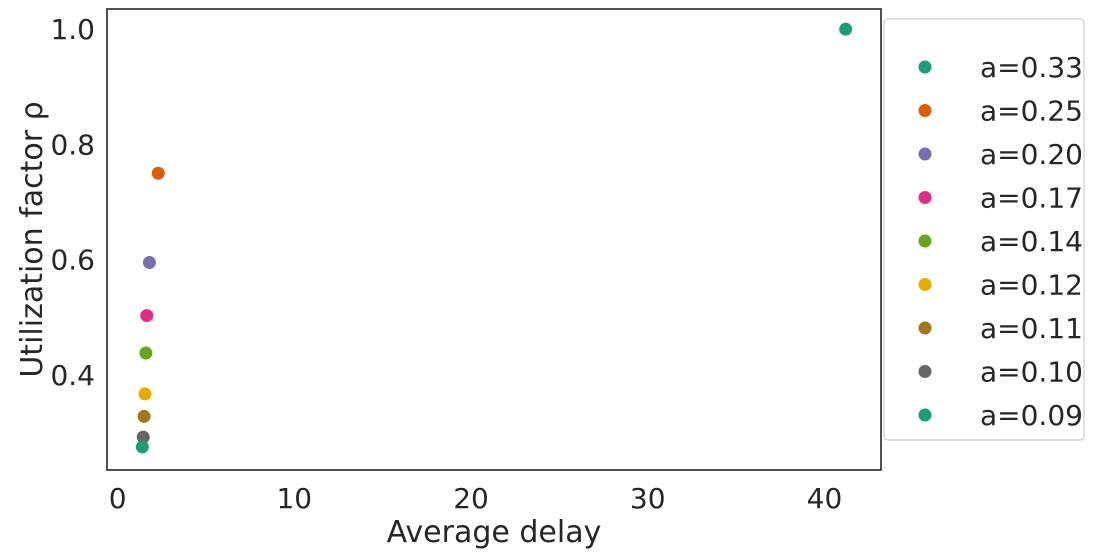 Image resolution: width=1096 pixels, height=559 pixels. What do you see at coordinates (1031, 372) in the screenshot?
I see `legend-label: a=0.10` at bounding box center [1031, 372].